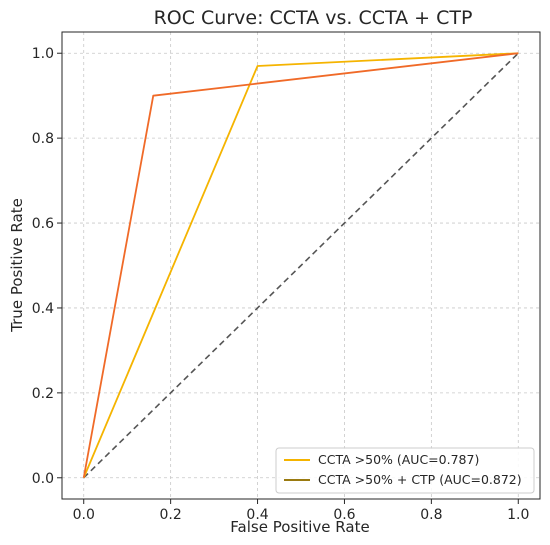  What do you see at coordinates (518, 515) in the screenshot?
I see `x-tick-label: 1.0` at bounding box center [518, 515].